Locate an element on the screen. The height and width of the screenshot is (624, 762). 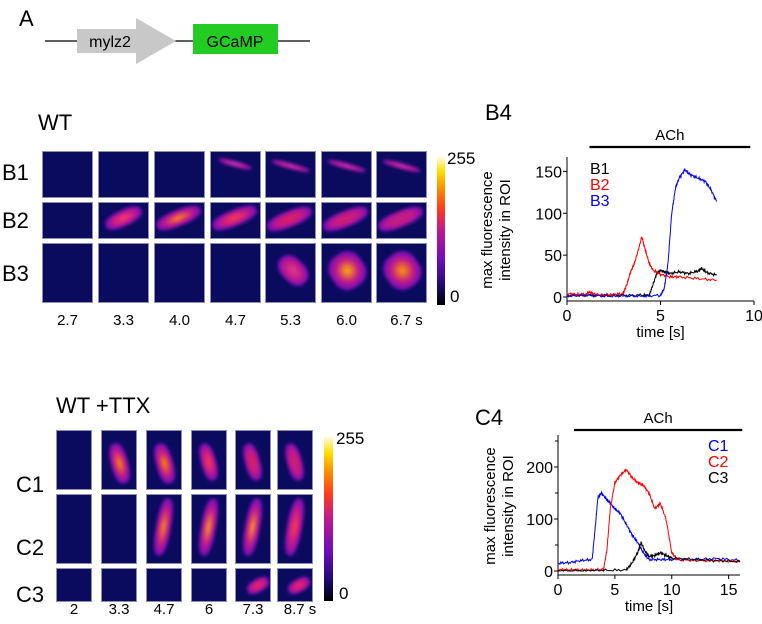
panel-c-condition: WT +TTX is located at coordinates (103, 405).